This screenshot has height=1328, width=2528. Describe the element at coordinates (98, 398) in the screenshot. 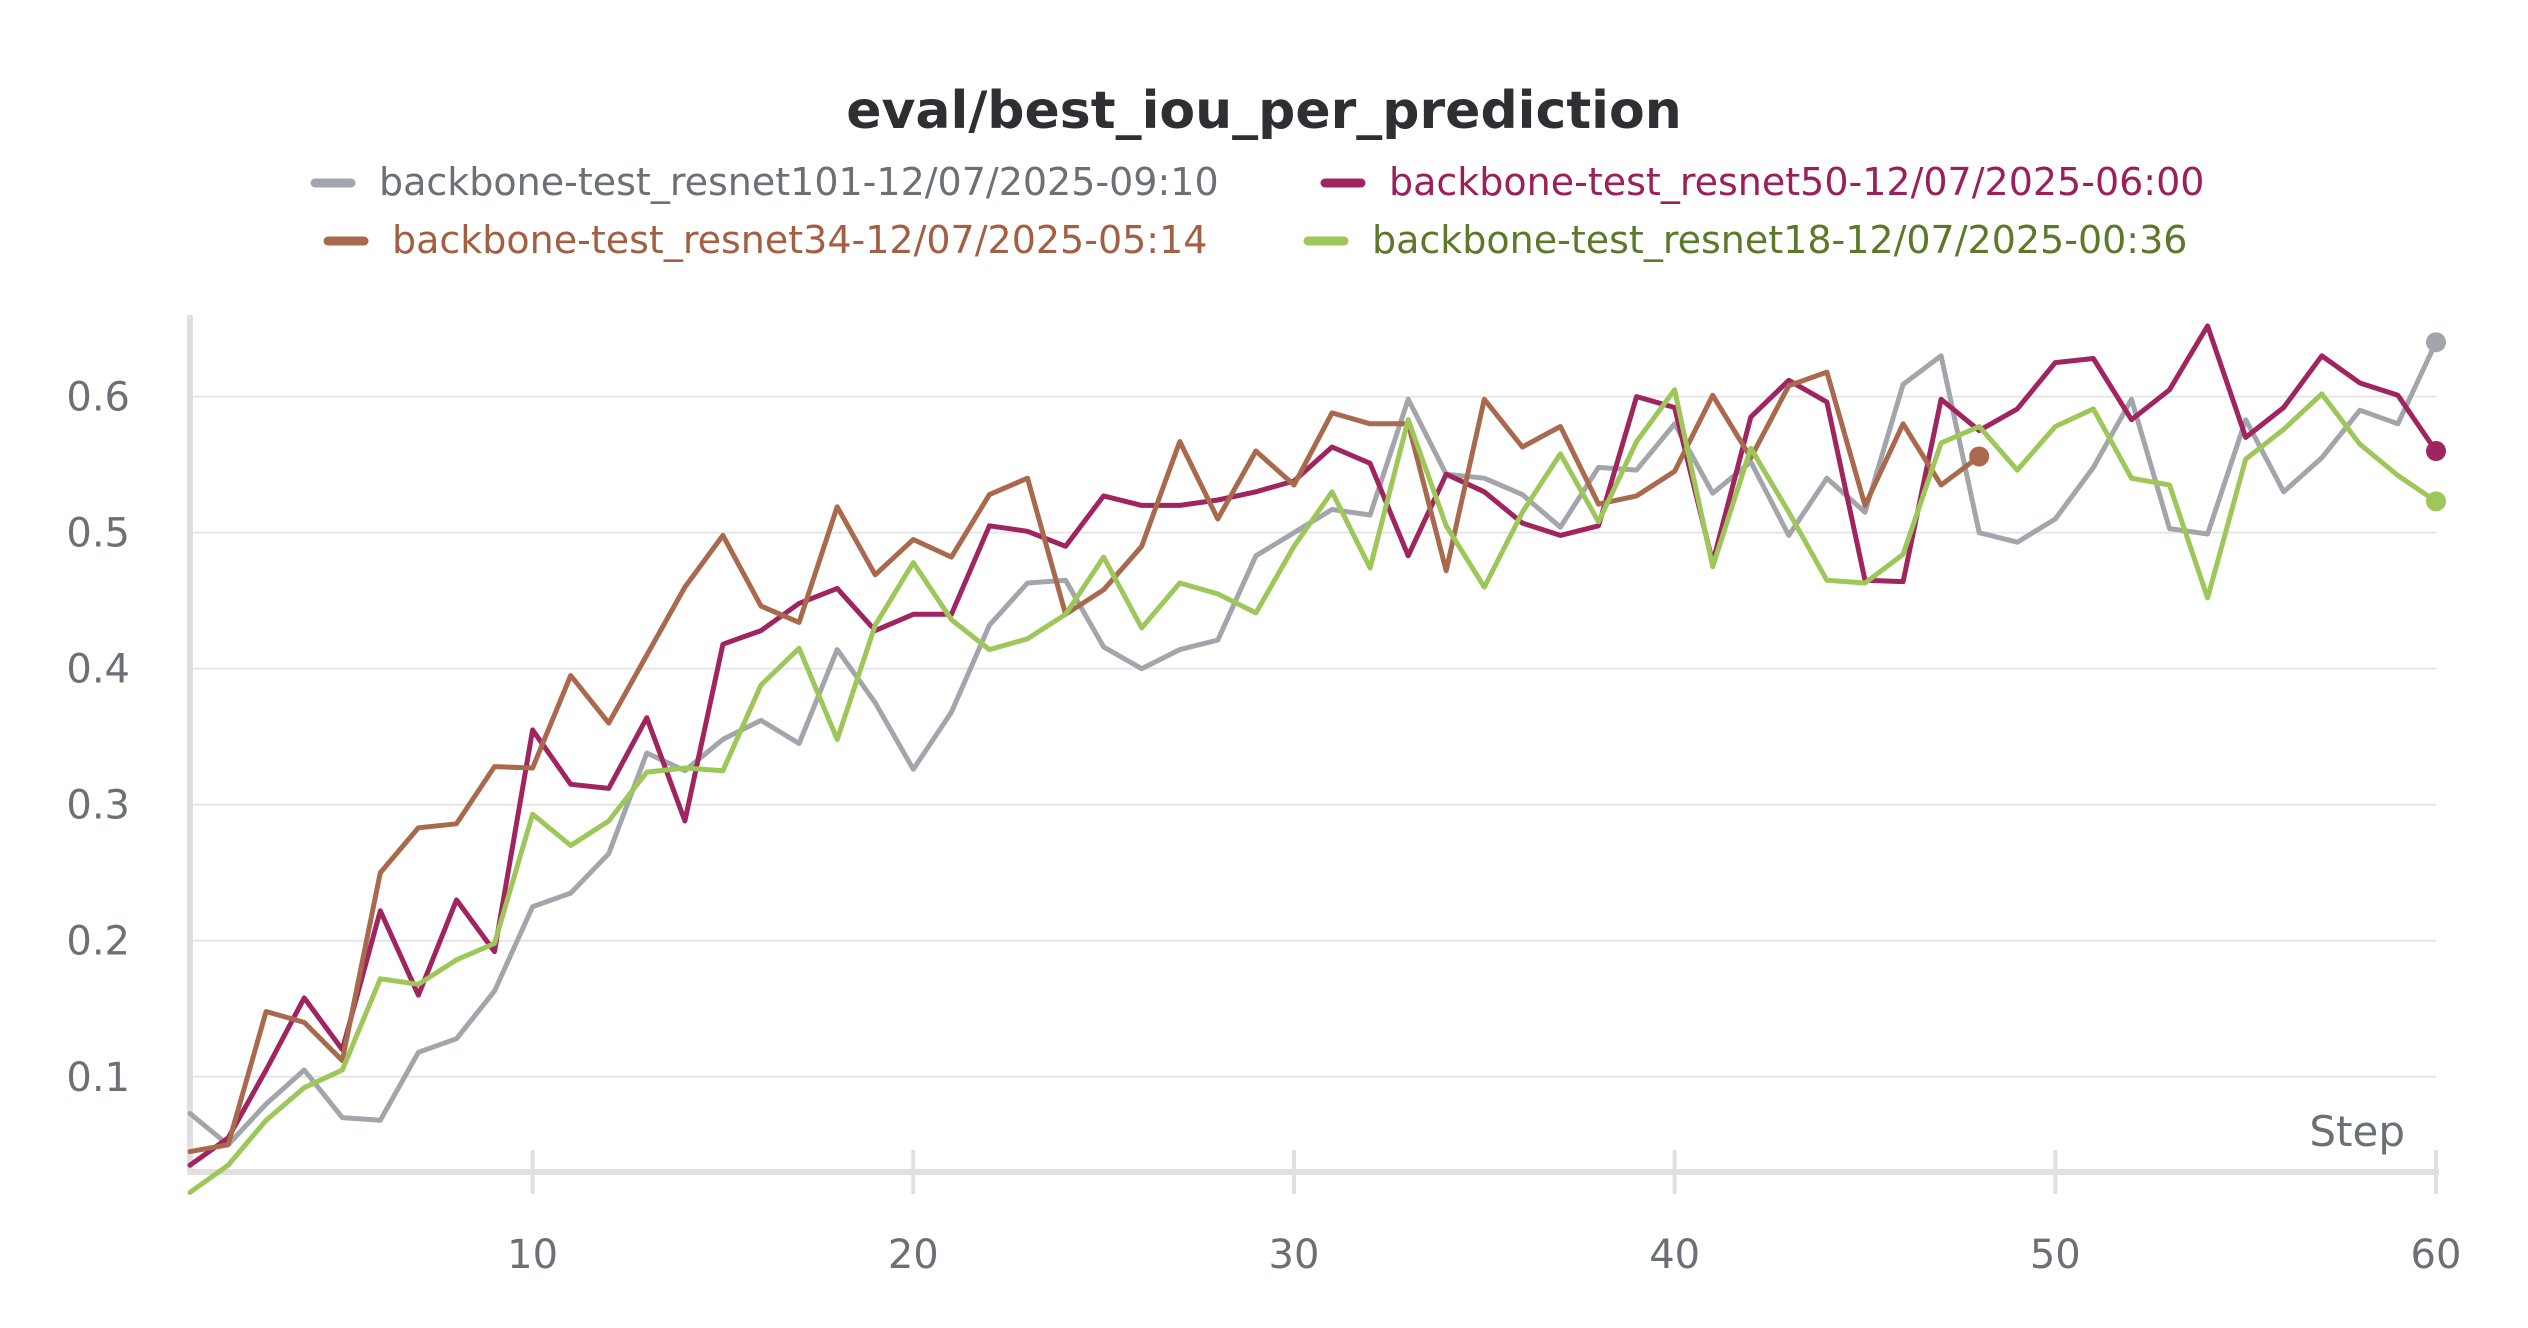

I see `y-tick-label: 0.6` at that location.